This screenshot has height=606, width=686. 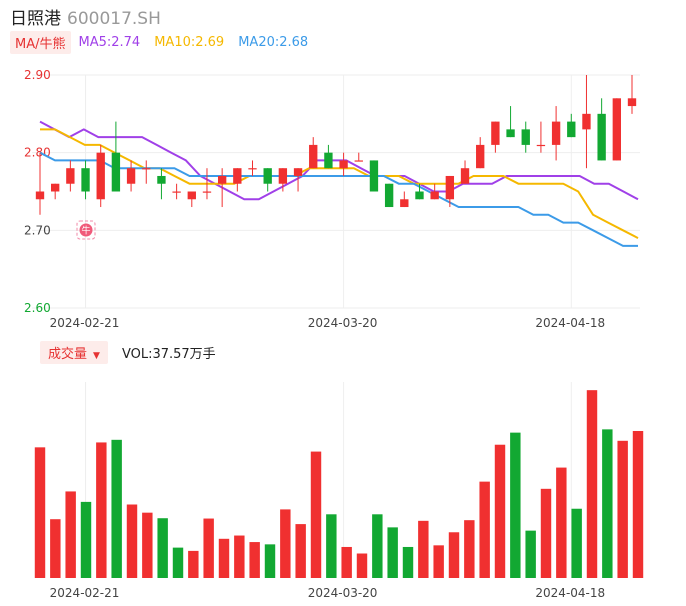 I want to click on x-tick-label: 2024-04-18, so click(x=570, y=593).